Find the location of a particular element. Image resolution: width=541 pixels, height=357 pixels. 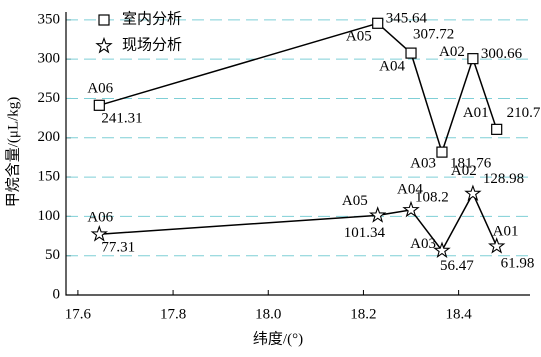

x-axis-title: 纬度/(°) is located at coordinates (278, 338).